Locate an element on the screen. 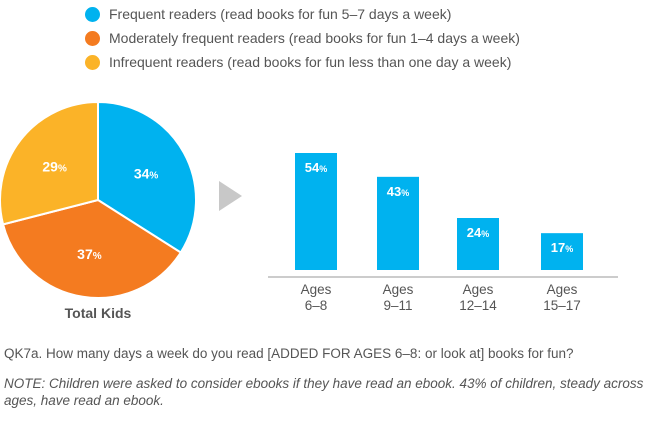  pie-caption: Total Kids is located at coordinates (98, 313).